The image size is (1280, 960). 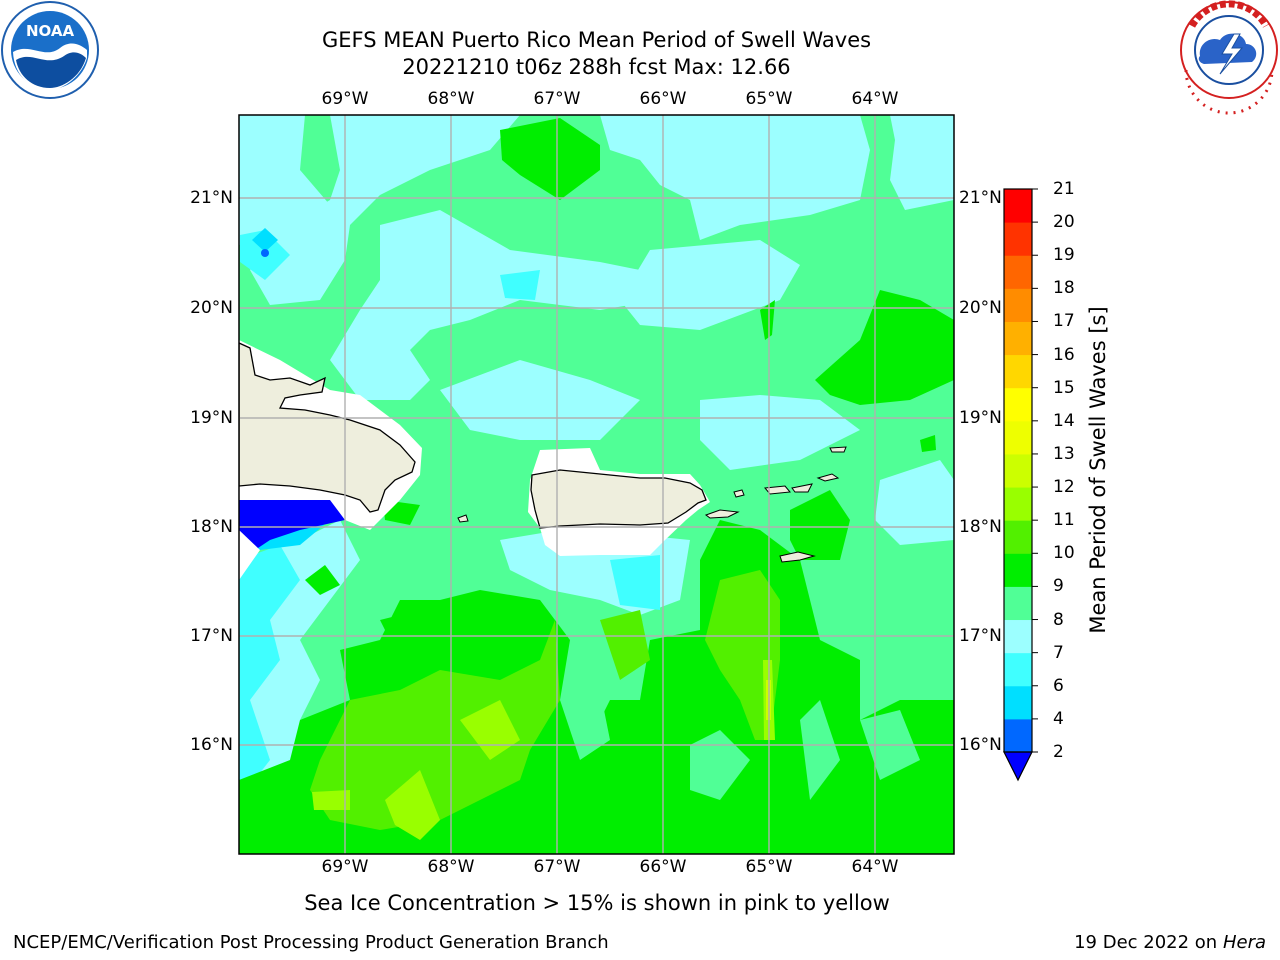 What do you see at coordinates (980, 418) in the screenshot?
I see `lat-label-right: 19°N` at bounding box center [980, 418].